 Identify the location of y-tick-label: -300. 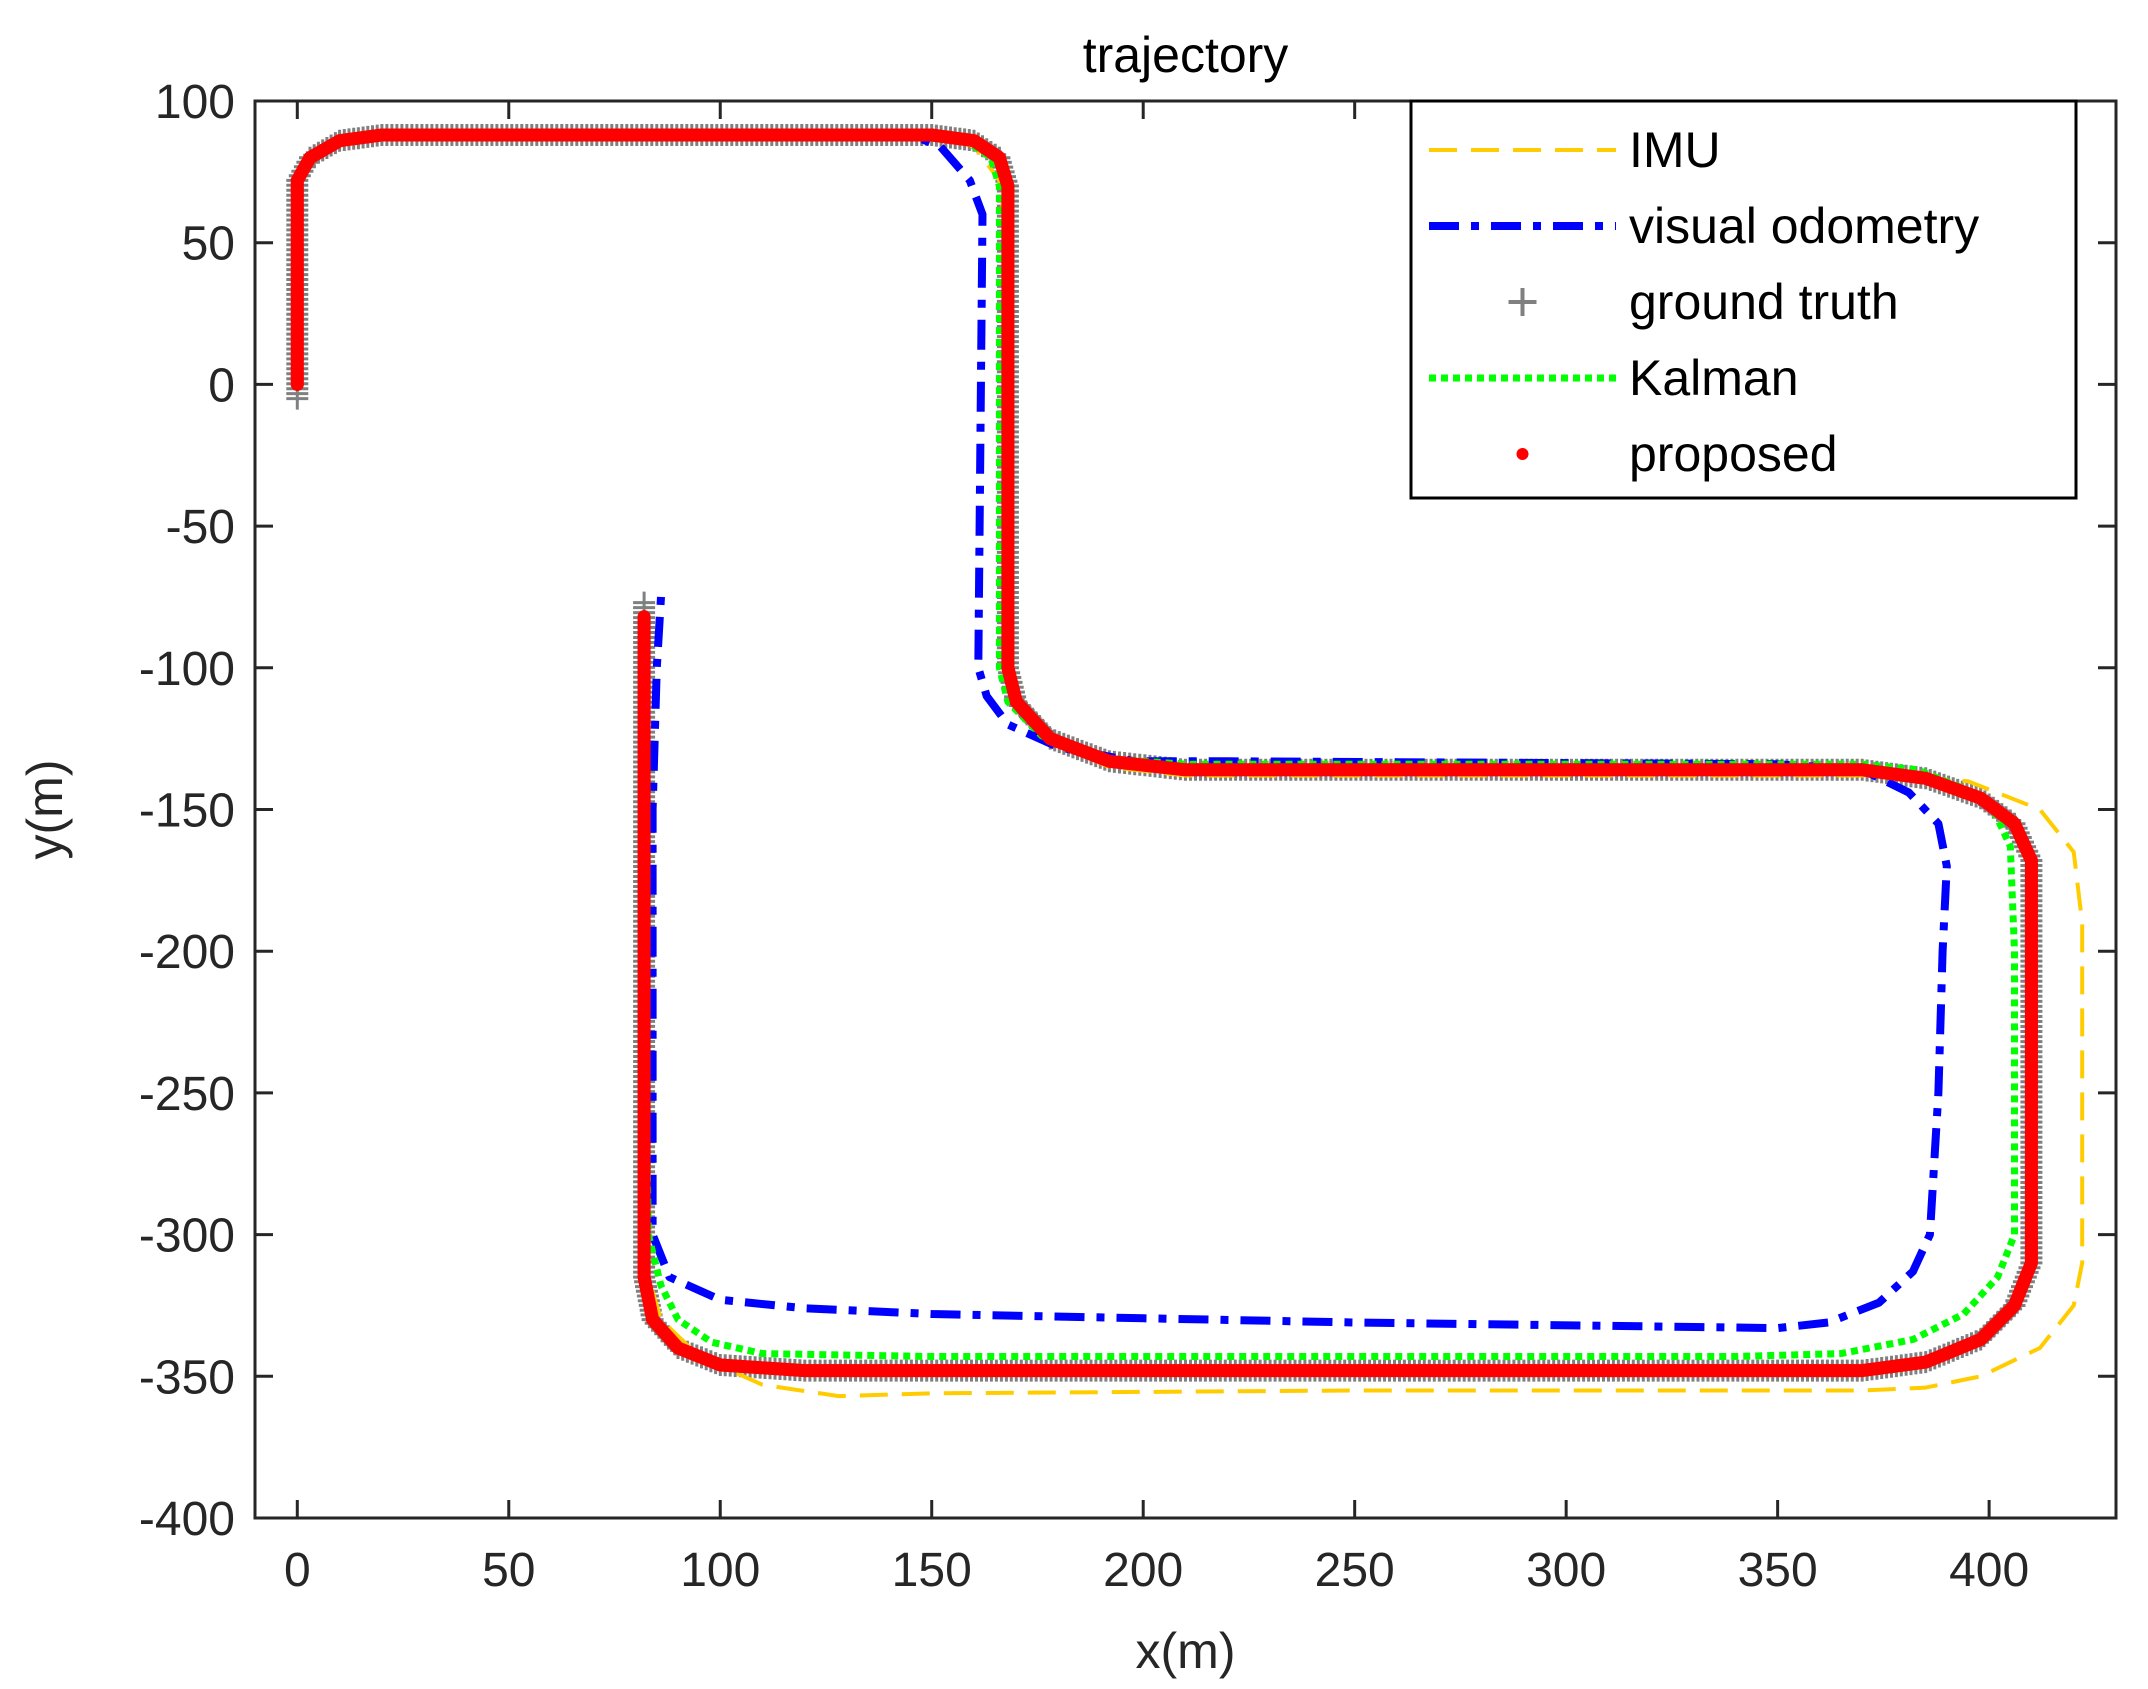
(187, 1236).